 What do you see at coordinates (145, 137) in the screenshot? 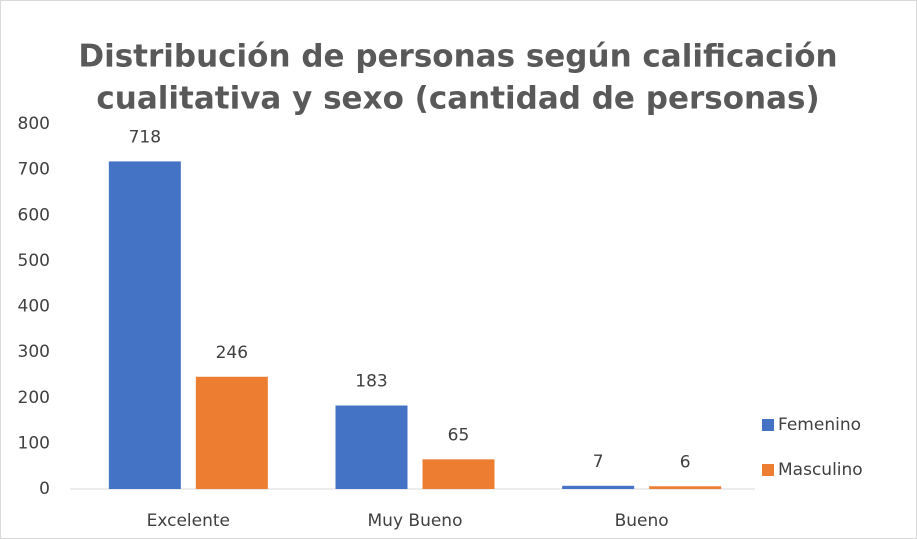
I see `data-label: 718` at bounding box center [145, 137].